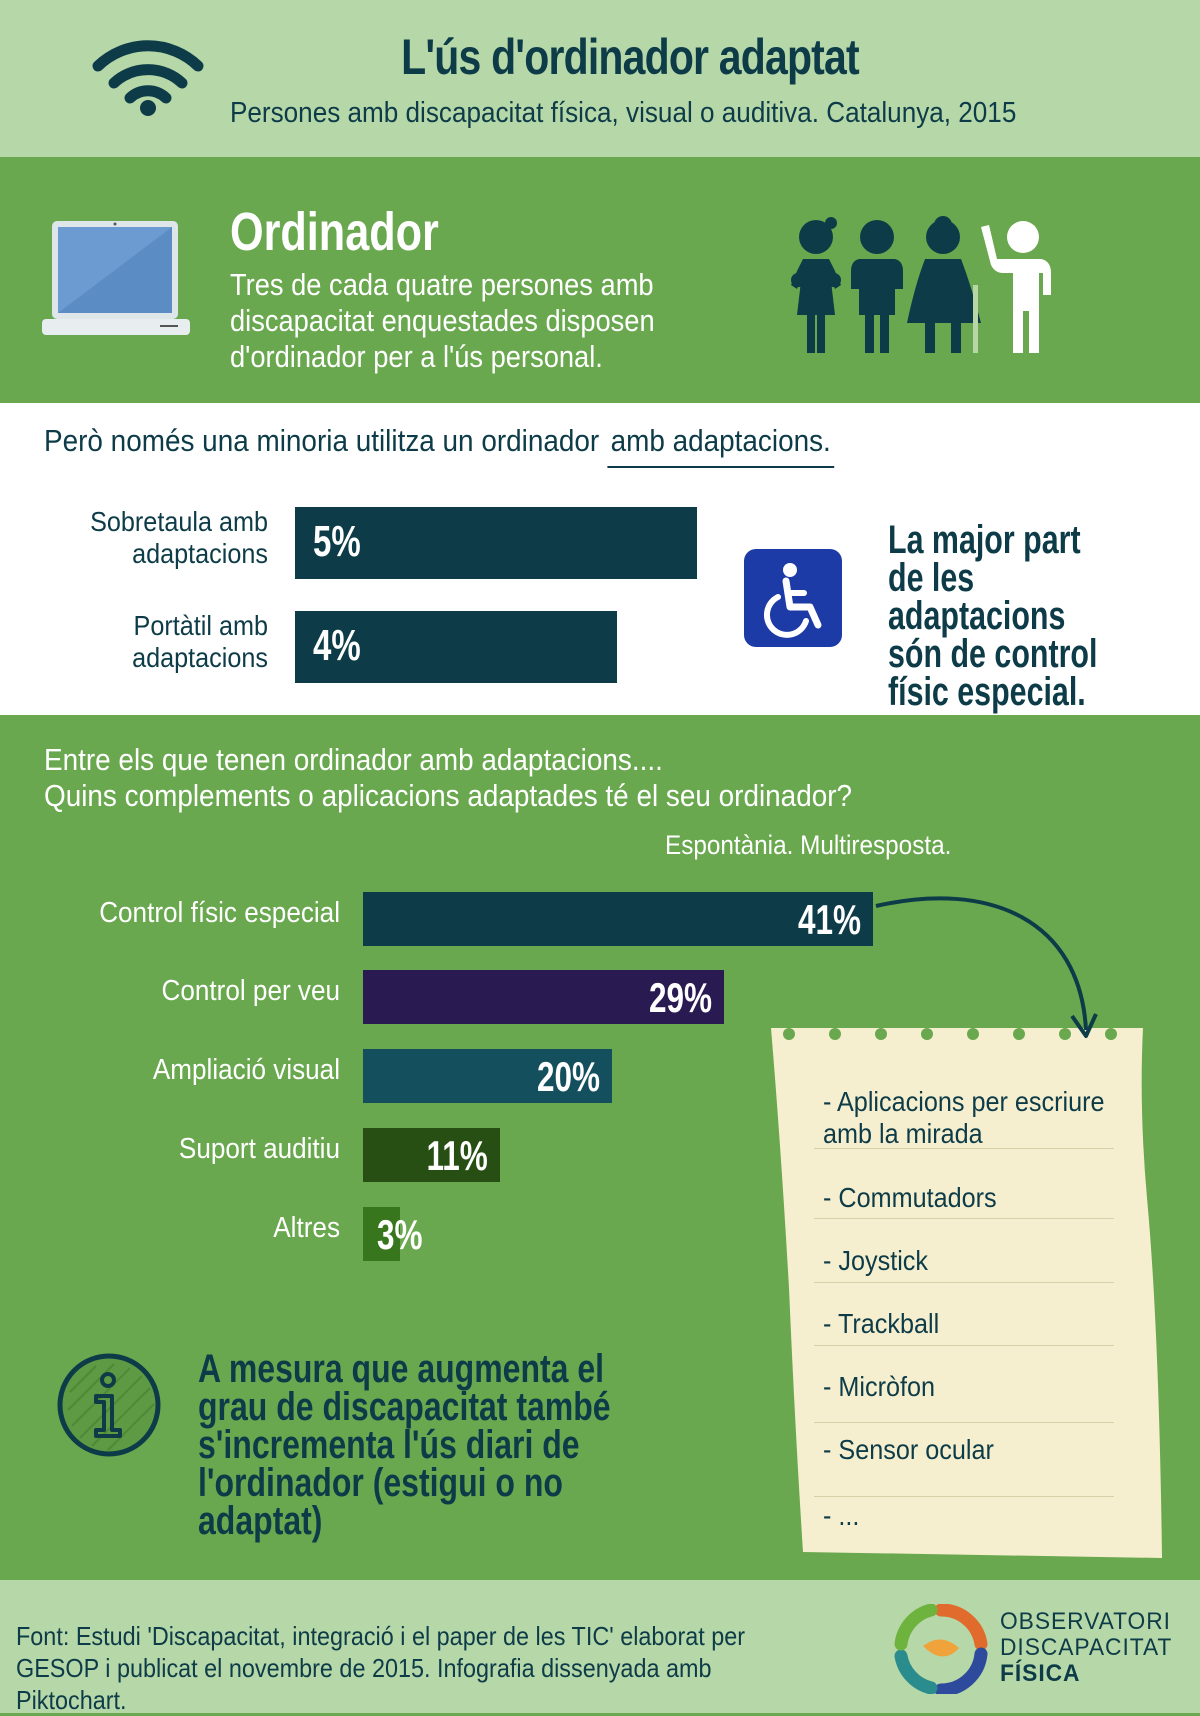  What do you see at coordinates (457, 1155) in the screenshot?
I see `chart2-value-label-3: 11%` at bounding box center [457, 1155].